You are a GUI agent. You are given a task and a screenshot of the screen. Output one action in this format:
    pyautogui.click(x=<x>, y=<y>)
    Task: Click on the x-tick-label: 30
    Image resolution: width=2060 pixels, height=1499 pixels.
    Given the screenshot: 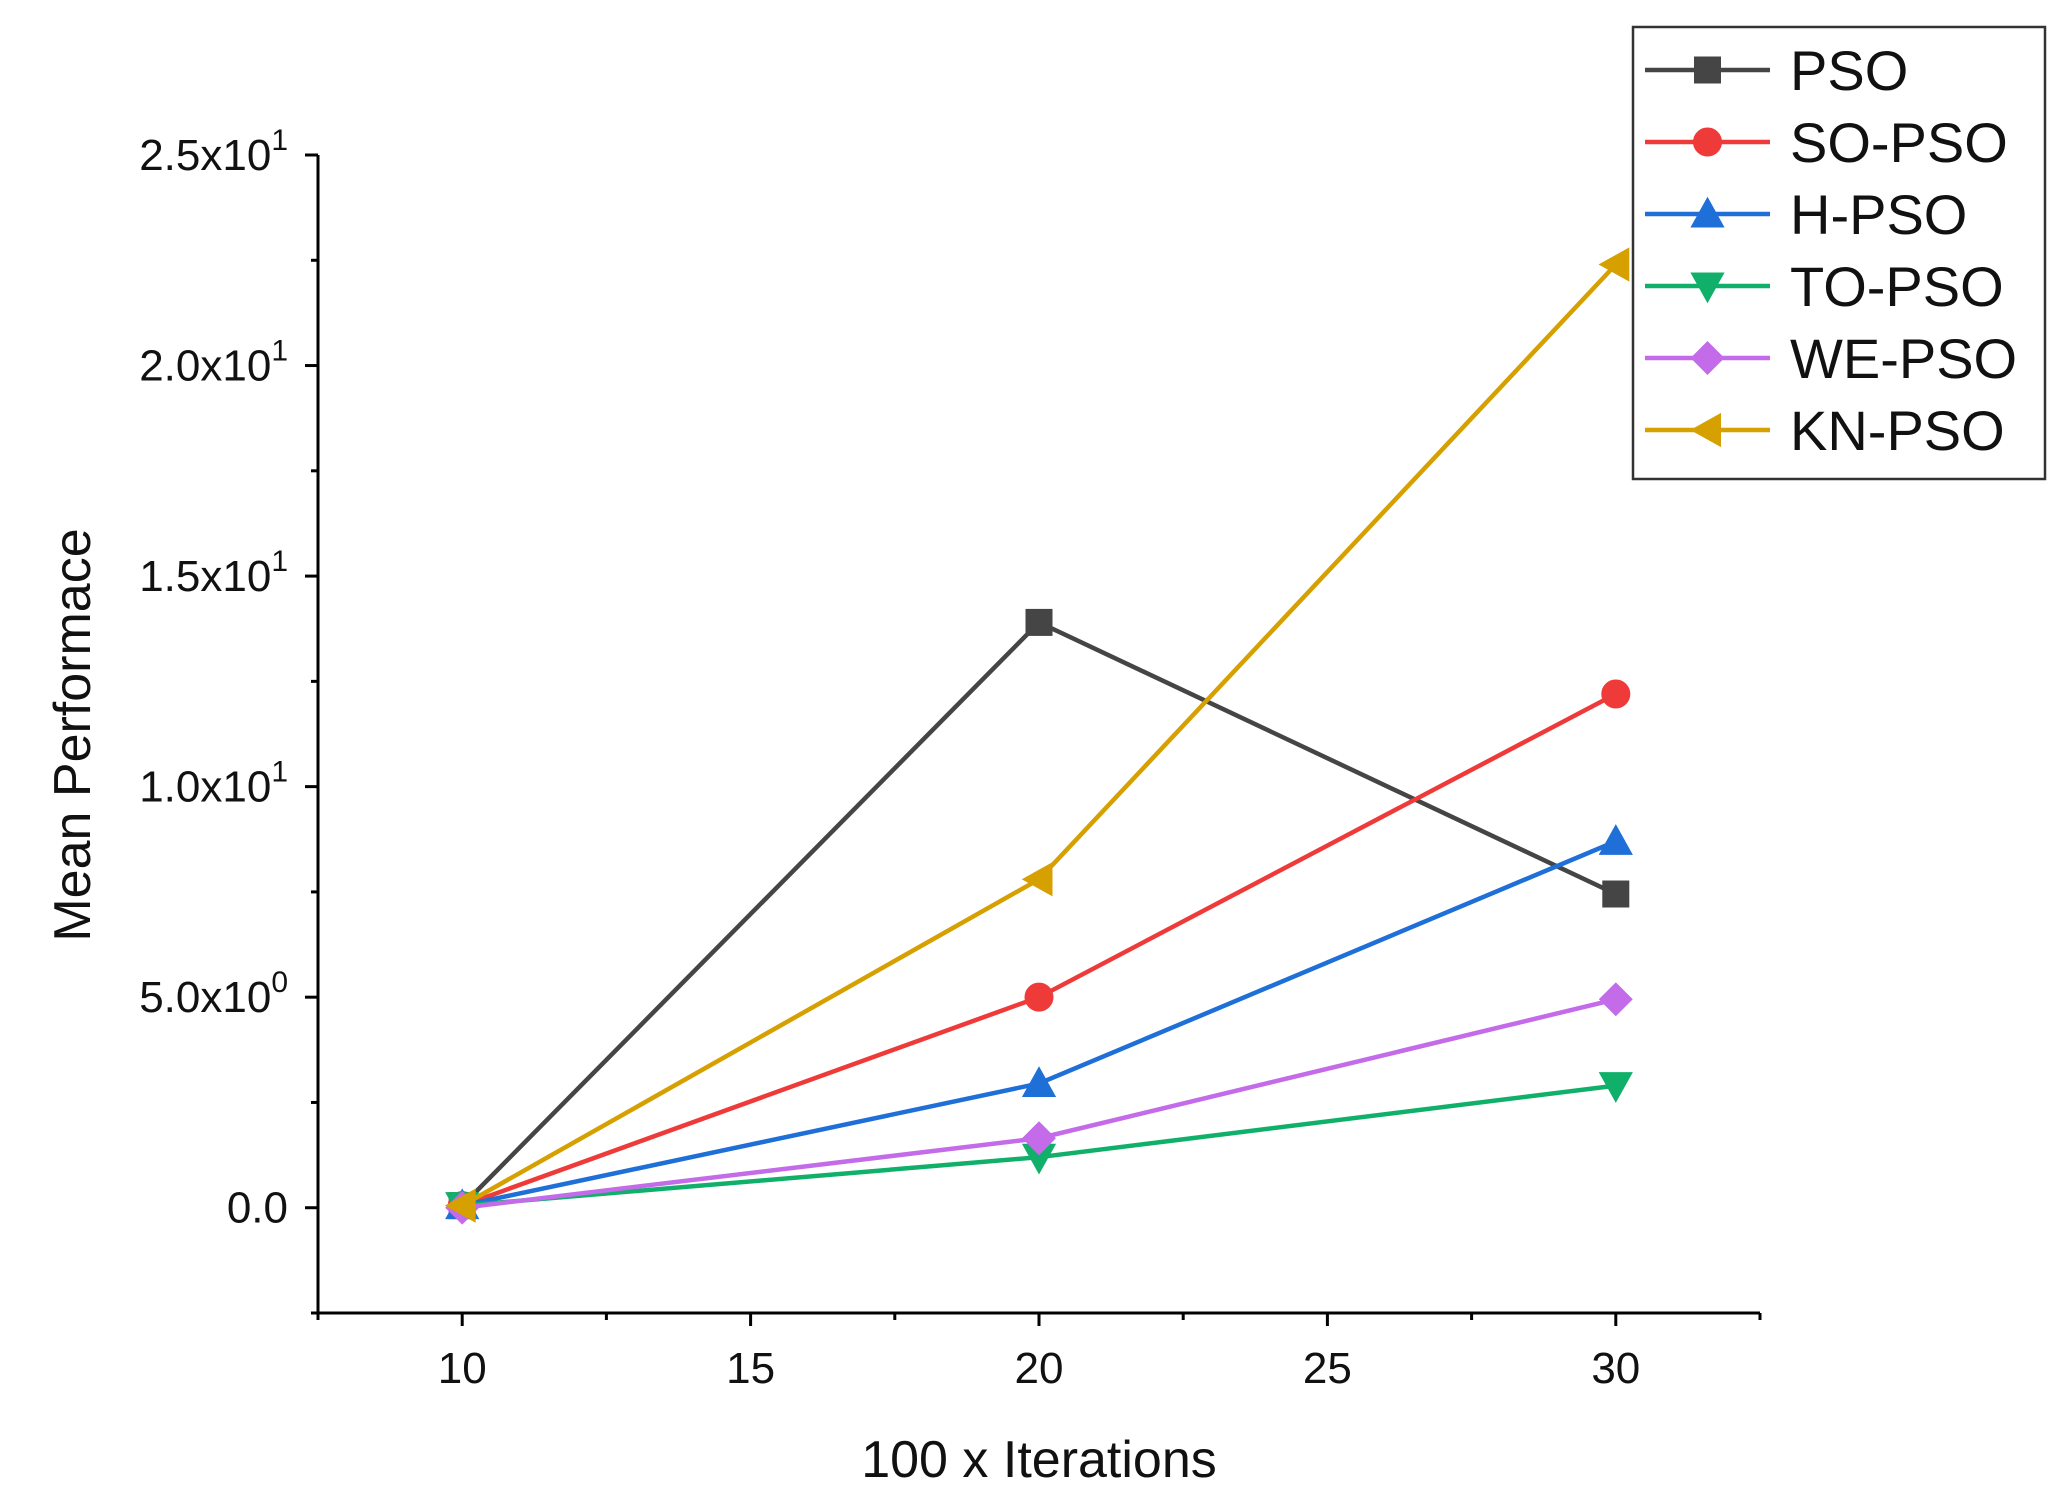 What is the action you would take?
    pyautogui.click(x=1615, y=1368)
    